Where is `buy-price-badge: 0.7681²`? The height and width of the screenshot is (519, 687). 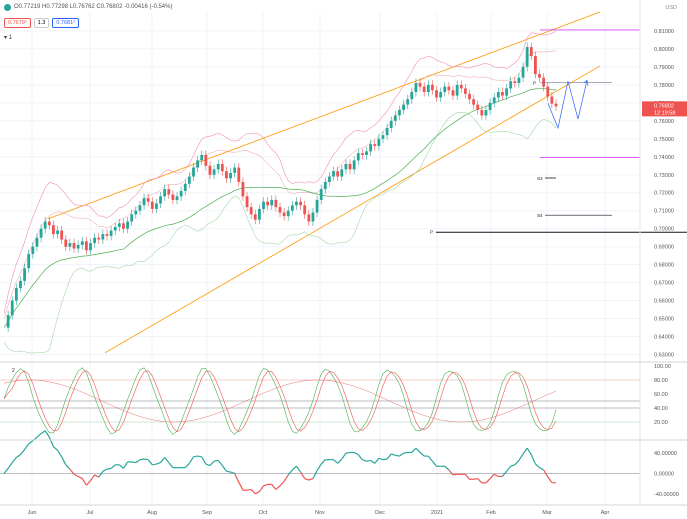 buy-price-badge: 0.7681² is located at coordinates (65, 23).